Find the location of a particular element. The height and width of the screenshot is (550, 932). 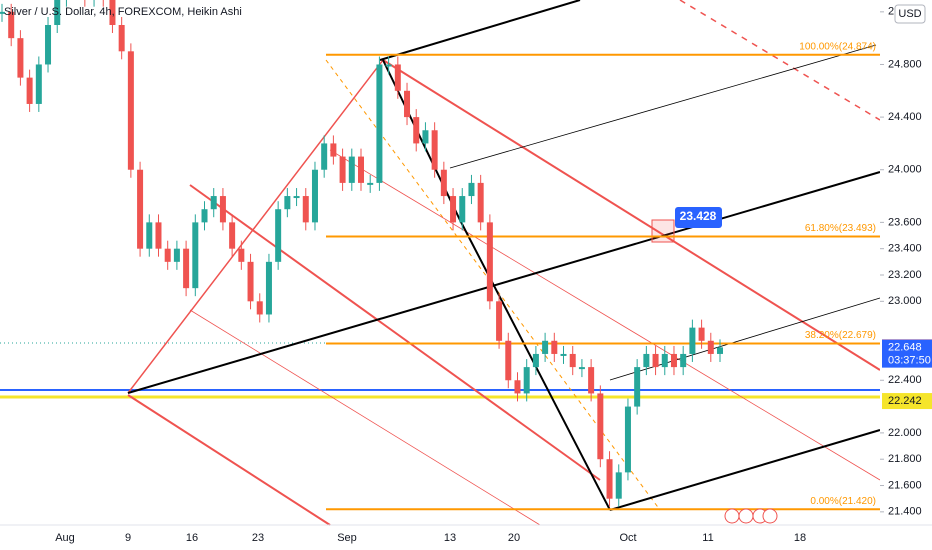

date-label: 23 is located at coordinates (258, 538).